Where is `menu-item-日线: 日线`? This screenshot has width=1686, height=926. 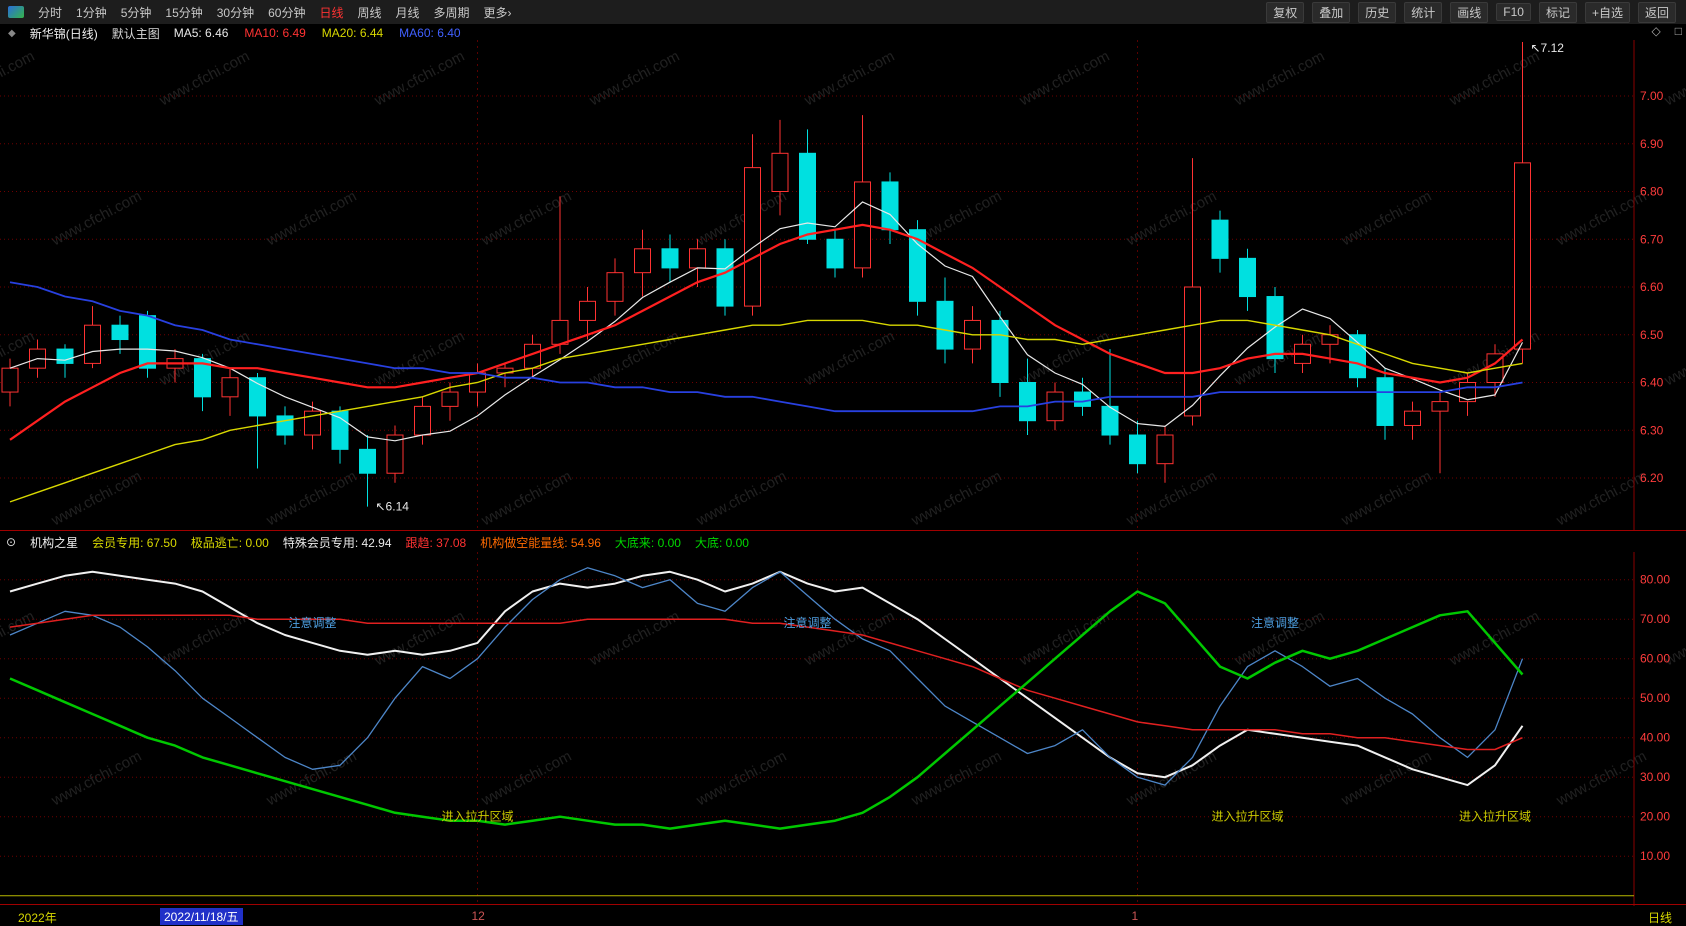 menu-item-日线: 日线 is located at coordinates (331, 12).